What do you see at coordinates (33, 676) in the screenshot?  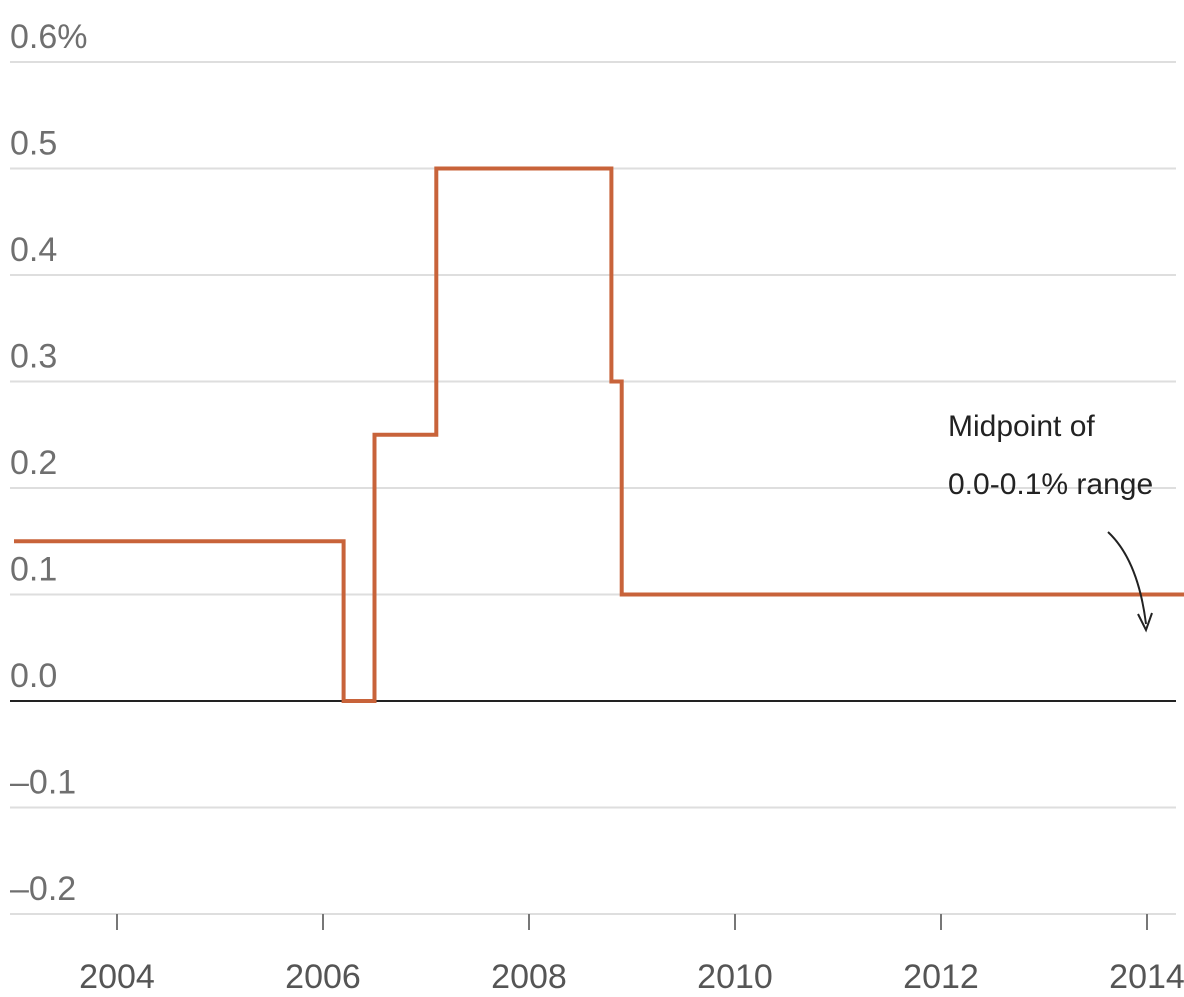 I see `y-tick-label: 0.0` at bounding box center [33, 676].